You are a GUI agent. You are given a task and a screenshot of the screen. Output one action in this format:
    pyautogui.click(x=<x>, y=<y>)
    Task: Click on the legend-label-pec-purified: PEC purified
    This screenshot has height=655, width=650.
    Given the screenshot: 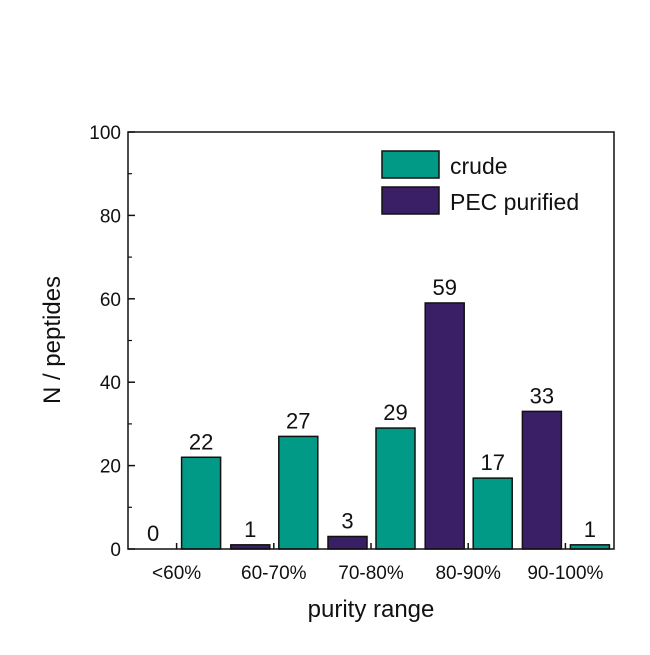 What is the action you would take?
    pyautogui.click(x=514, y=202)
    